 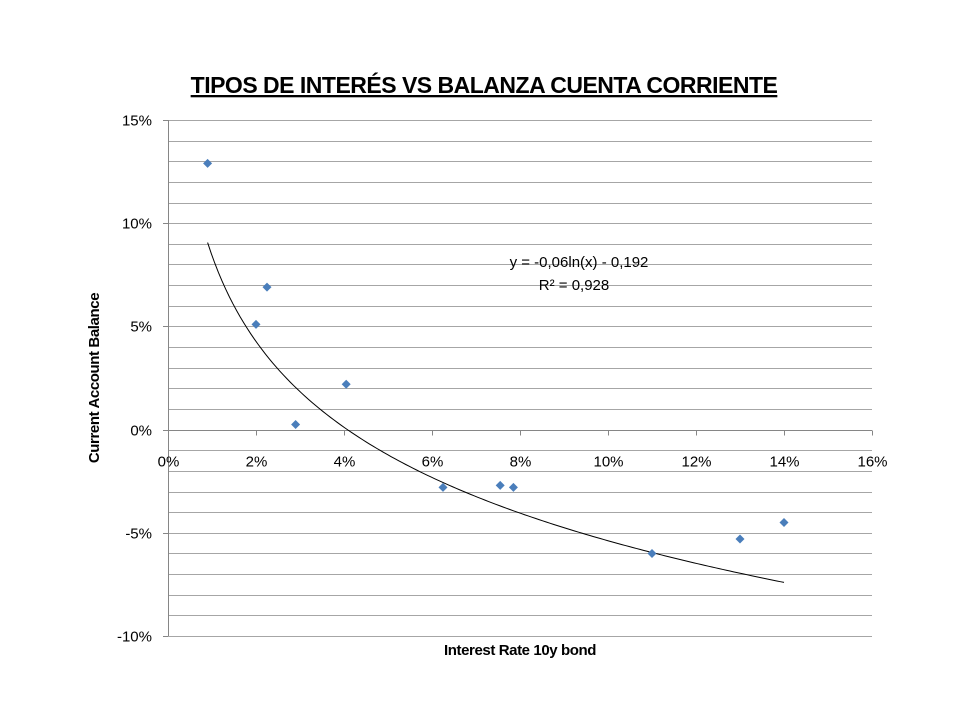 What do you see at coordinates (137, 121) in the screenshot?
I see `y-tick-label: 15%` at bounding box center [137, 121].